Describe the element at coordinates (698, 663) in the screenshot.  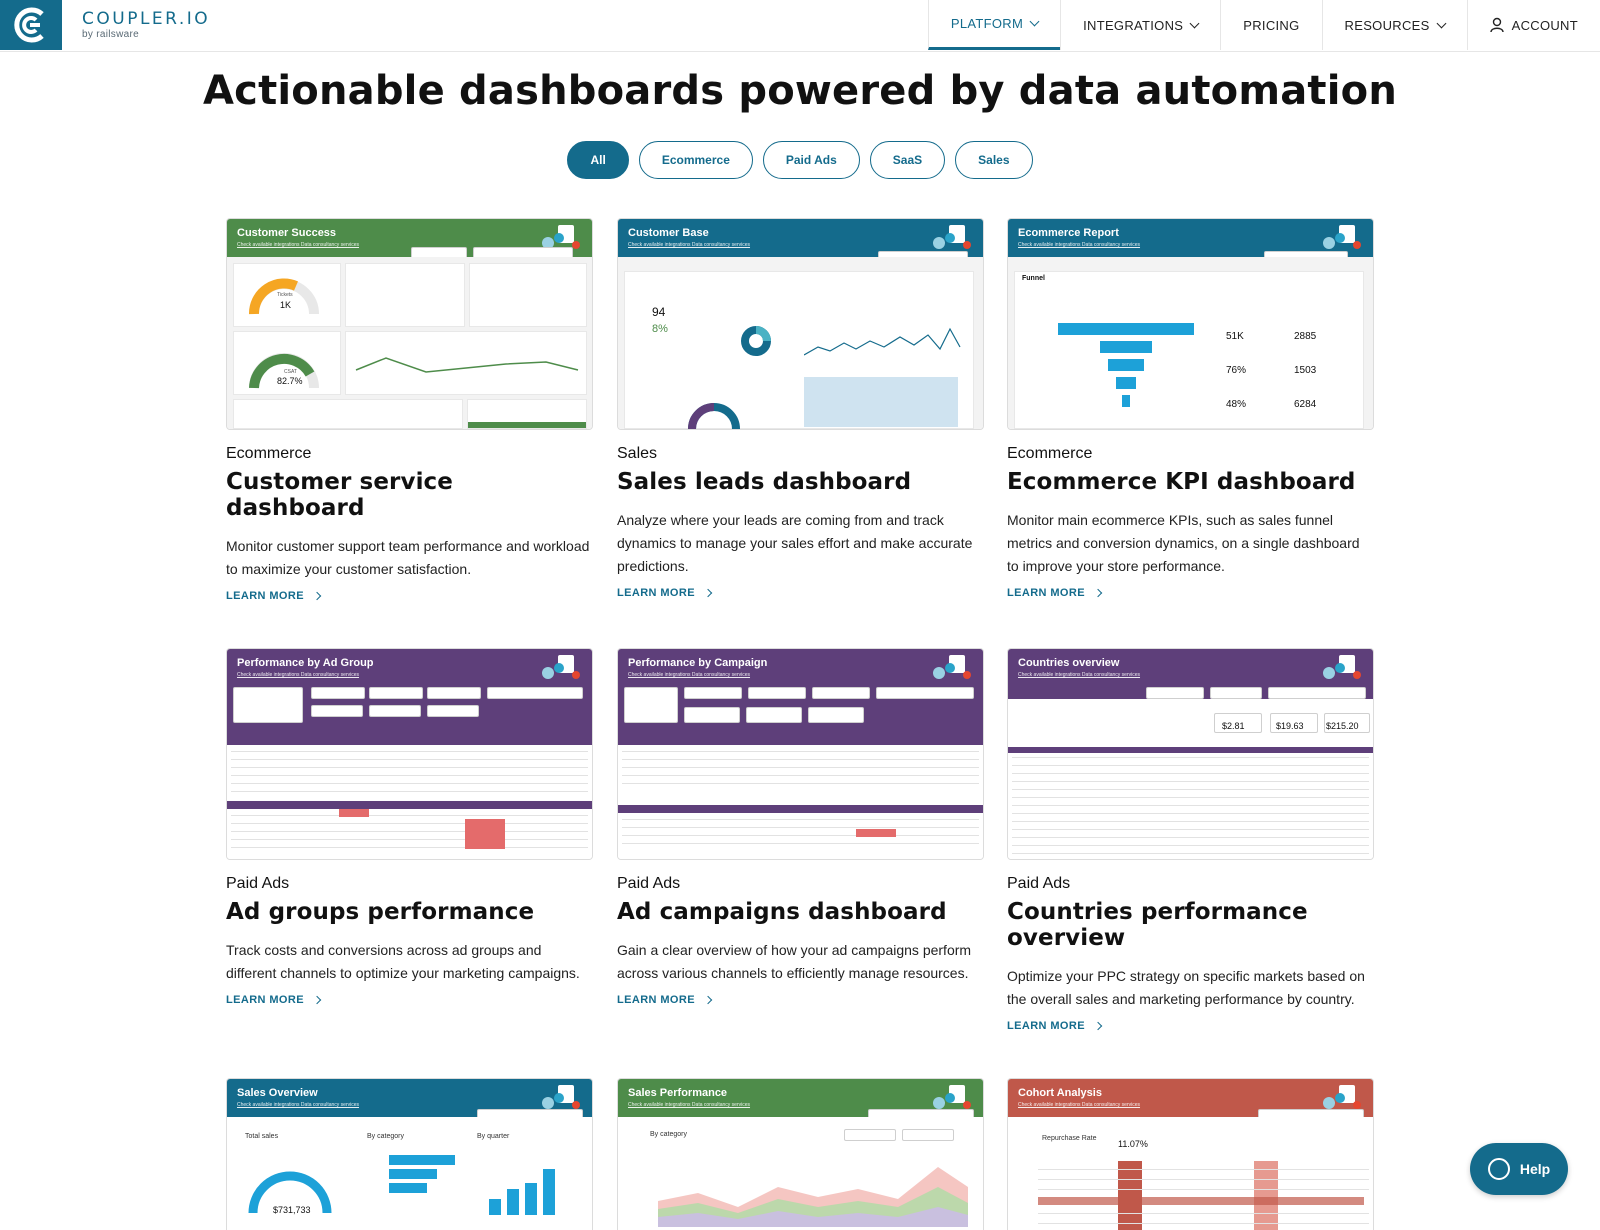
I see `thumbnail-title: Performance by Campaign` at that location.